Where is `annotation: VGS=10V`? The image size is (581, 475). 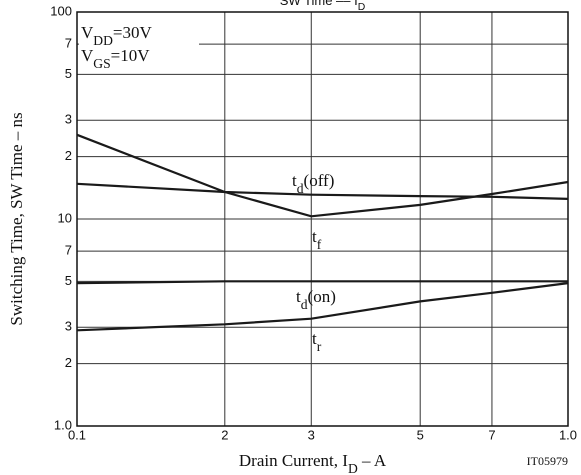 annotation: VGS=10V is located at coordinates (115, 58).